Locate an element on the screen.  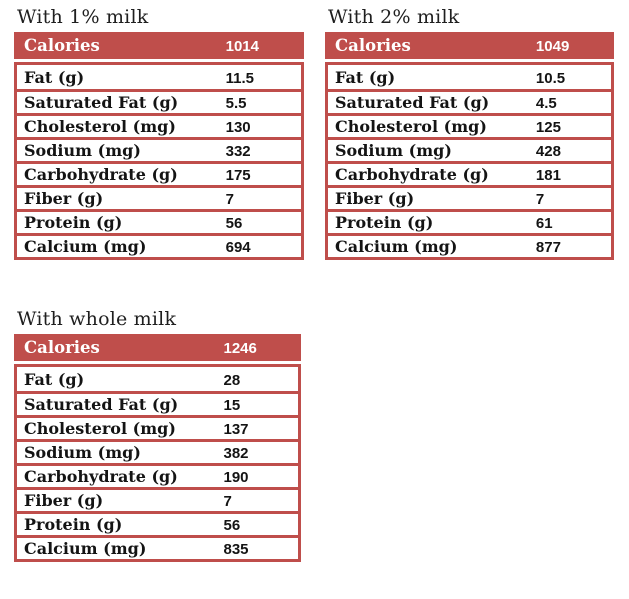
table-title: With 1% milk is located at coordinates (83, 17).